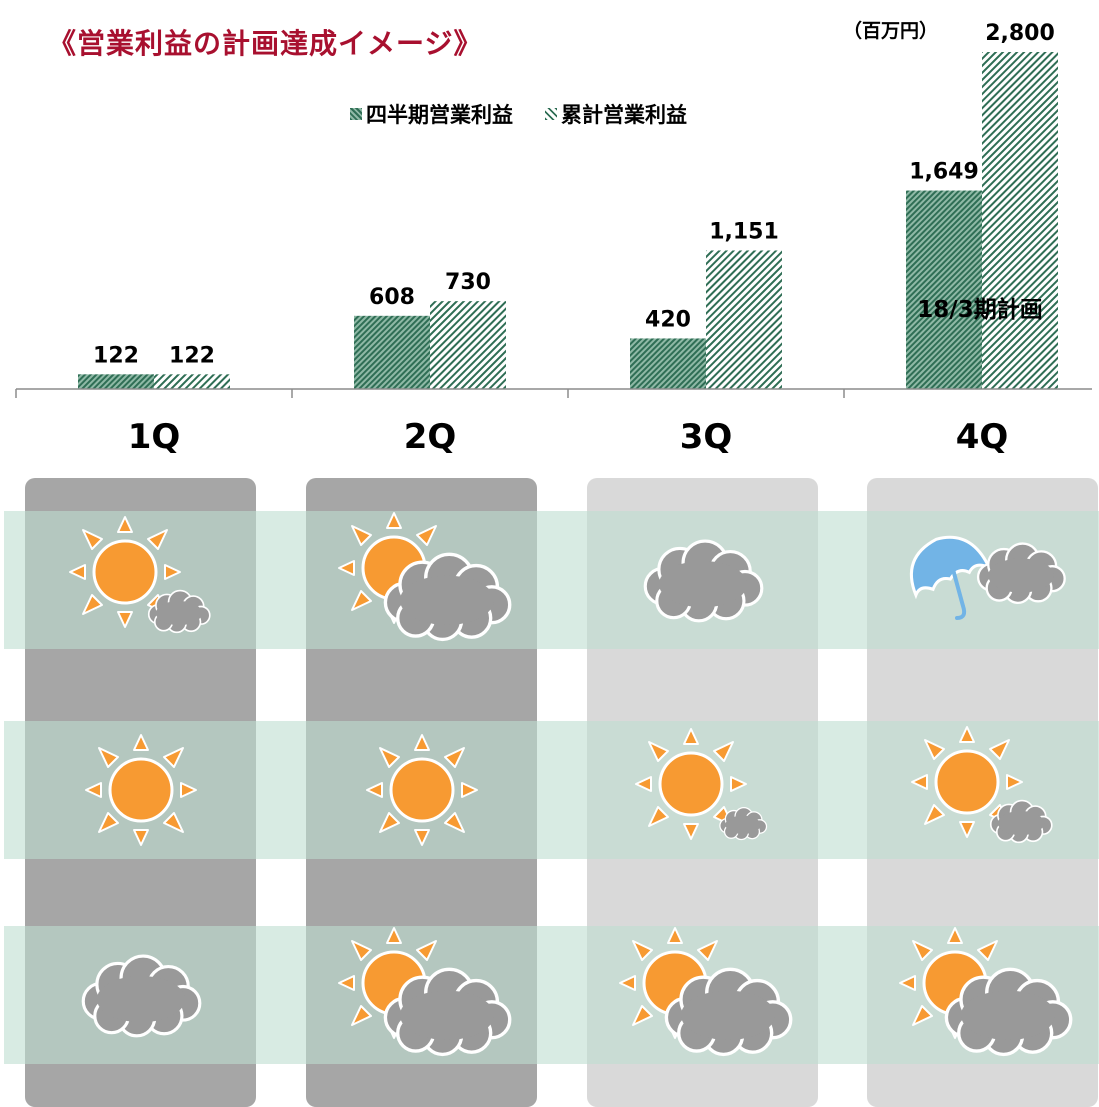 This screenshot has height=1107, width=1099. What do you see at coordinates (1020, 33) in the screenshot?
I see `data-label: 2,800` at bounding box center [1020, 33].